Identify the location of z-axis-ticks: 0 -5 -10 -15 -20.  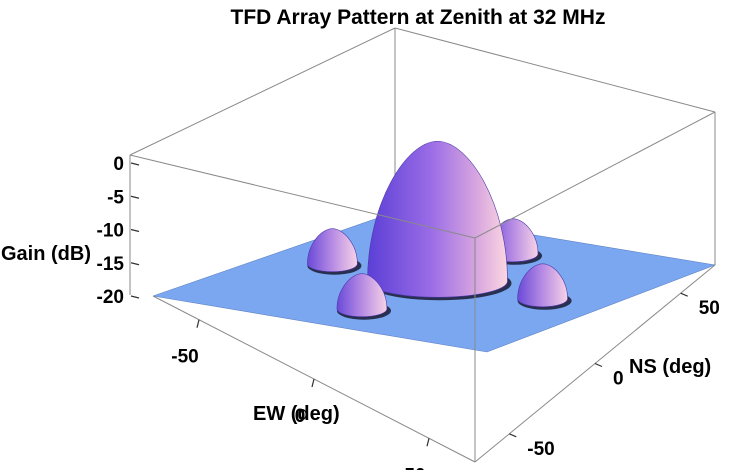
(118, 231).